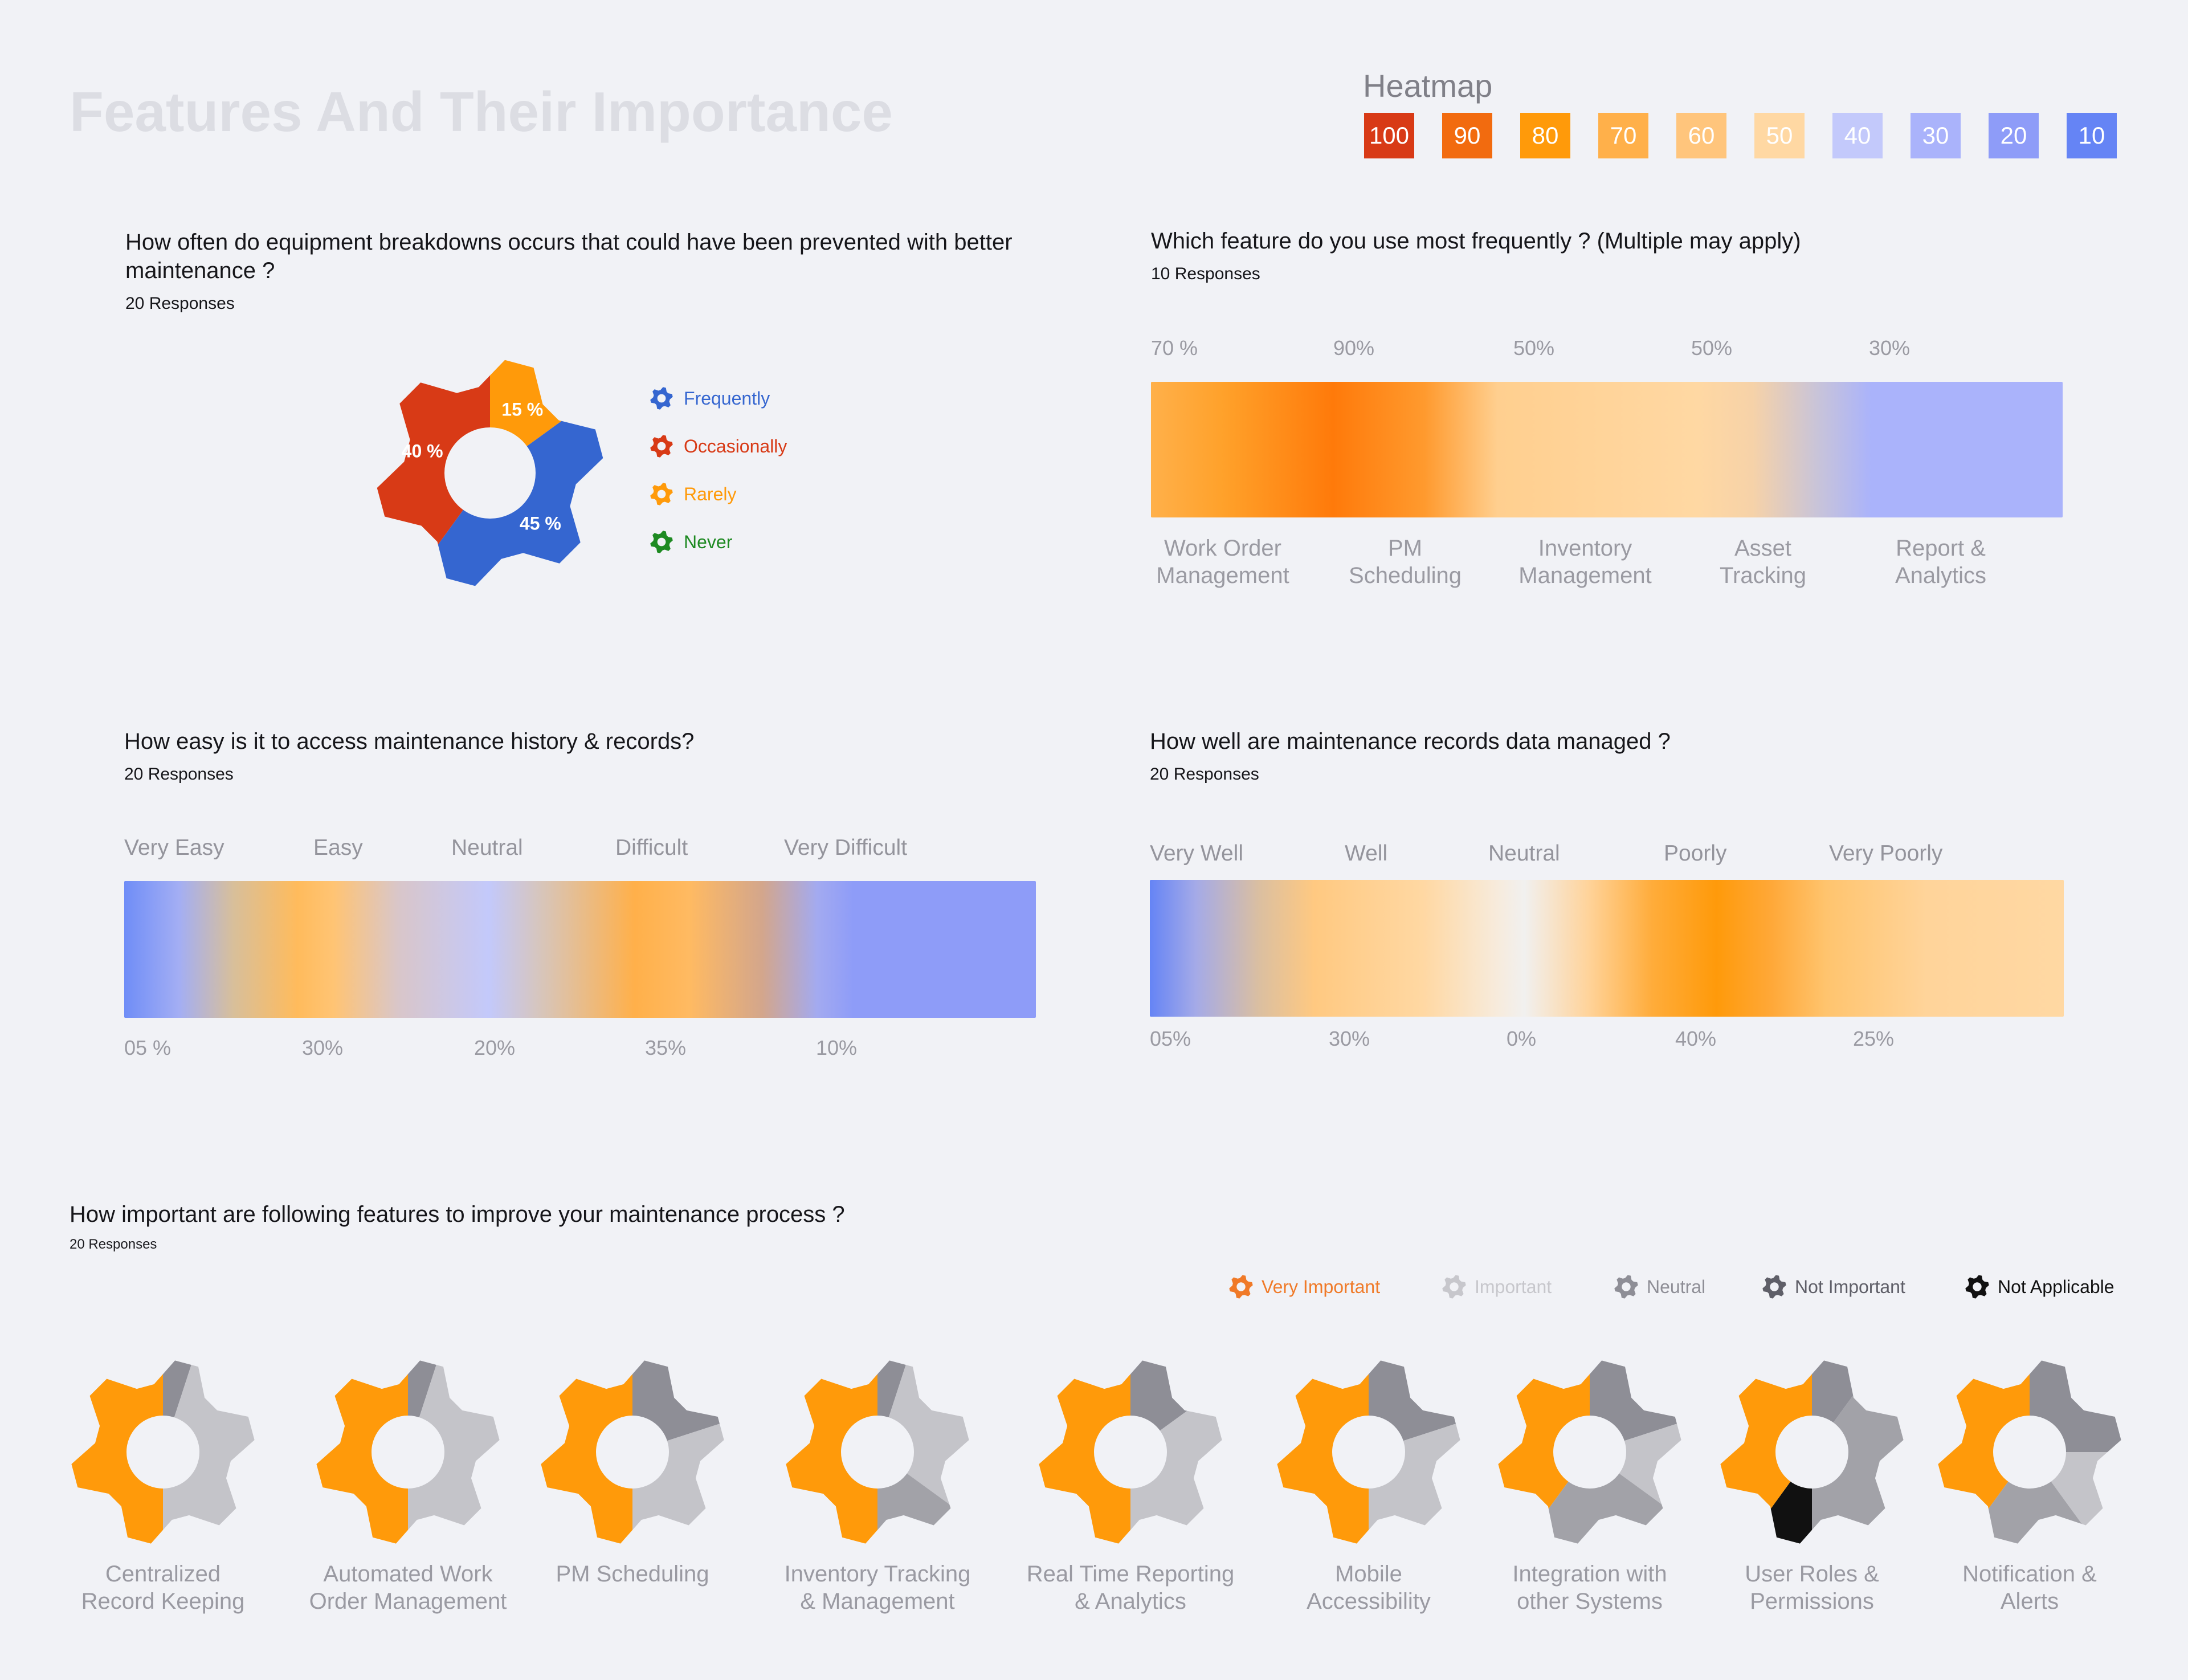  I want to click on q5-legend-item-important: Important, so click(1497, 1286).